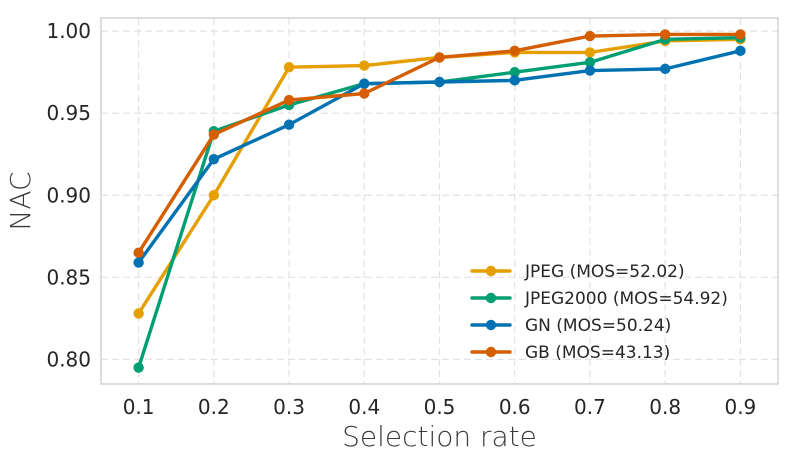  I want to click on y-axis-ticks: 0.80 0.85 0.90 0.95 1.00, so click(68, 195).